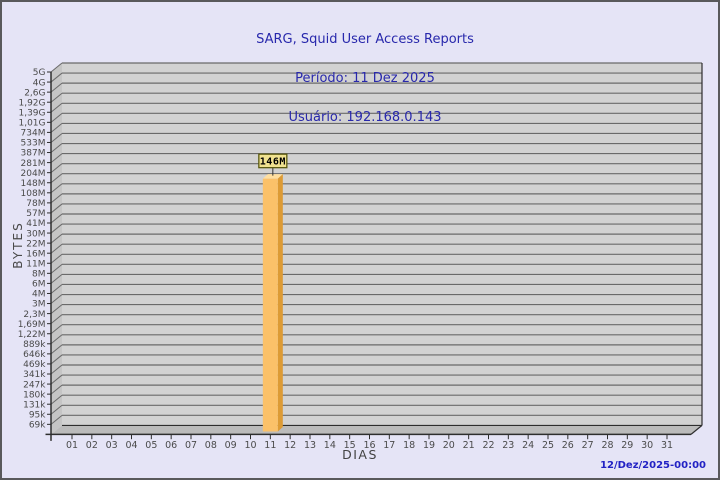 The image size is (720, 480). Describe the element at coordinates (39, 73) in the screenshot. I see `y-tick-label: 5G` at that location.